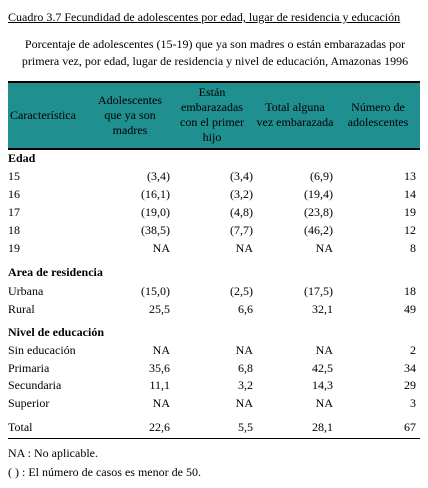 The height and width of the screenshot is (488, 428). Describe the element at coordinates (410, 212) in the screenshot. I see `cell: 19` at that location.